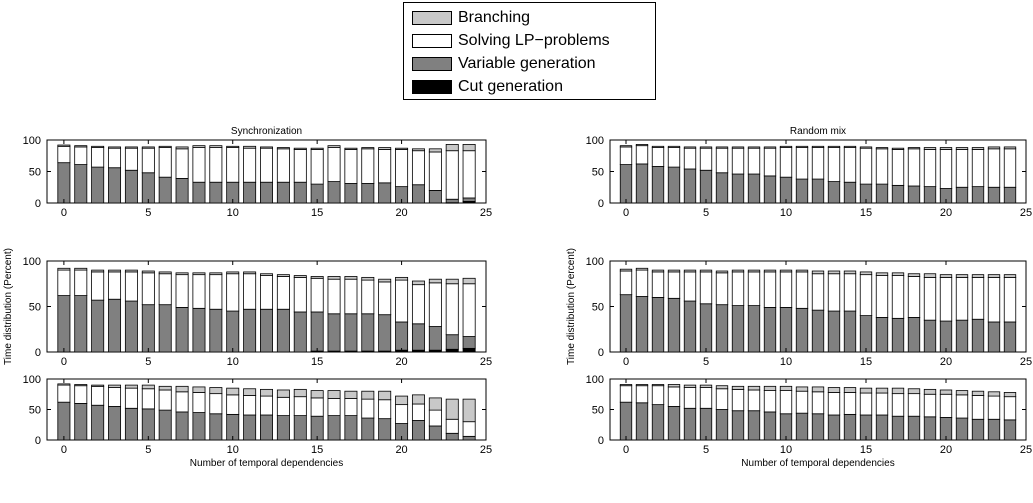 The width and height of the screenshot is (1033, 503). What do you see at coordinates (786, 450) in the screenshot?
I see `x-tick-label: 10` at bounding box center [786, 450].